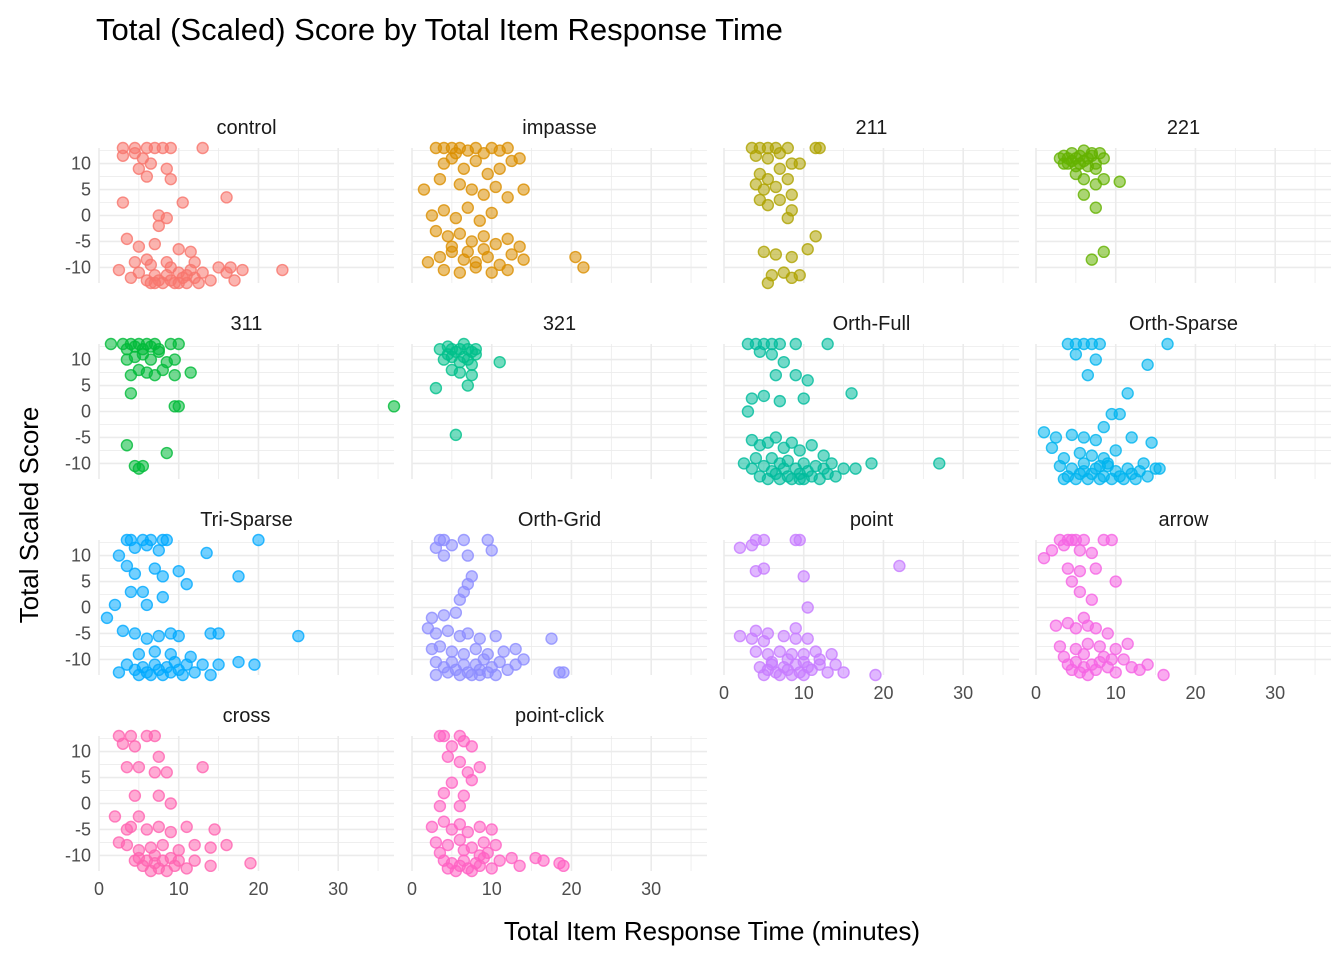 This screenshot has width=1344, height=960. Describe the element at coordinates (1183, 399) in the screenshot. I see `facet-panel: Orth-Sparse` at that location.